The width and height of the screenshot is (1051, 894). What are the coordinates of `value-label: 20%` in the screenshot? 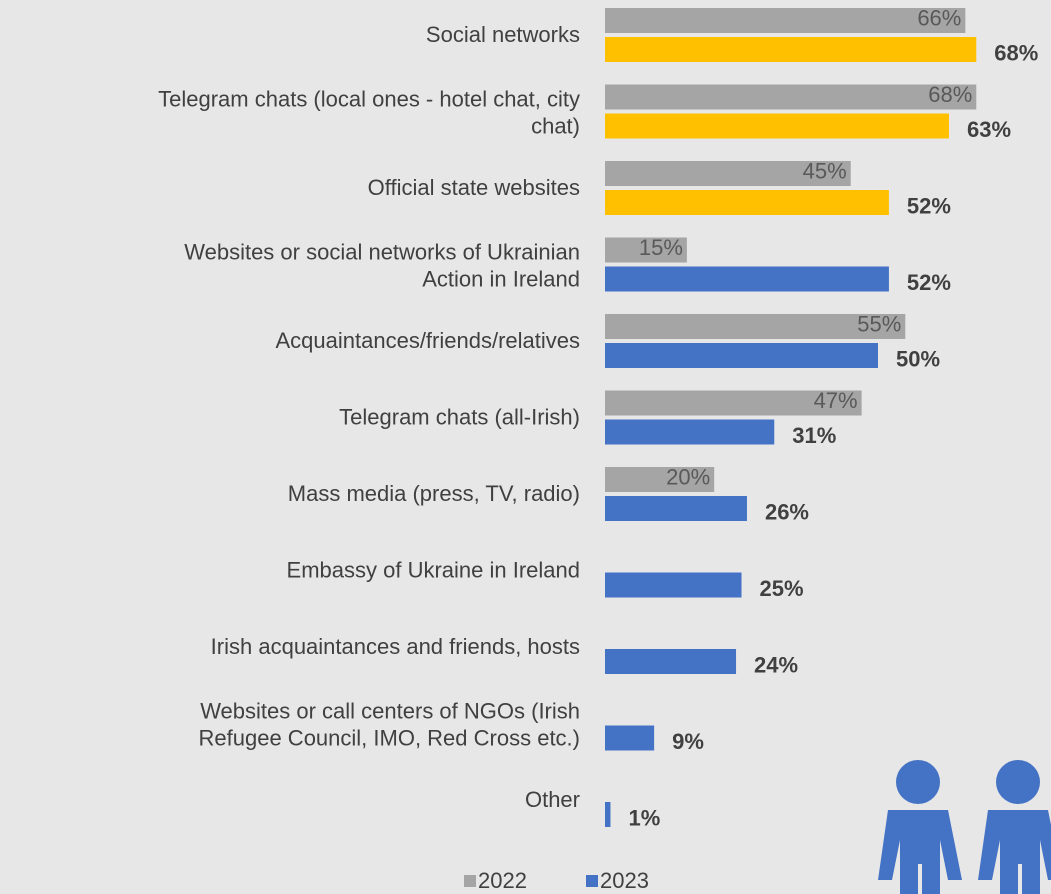 It's located at (688, 476).